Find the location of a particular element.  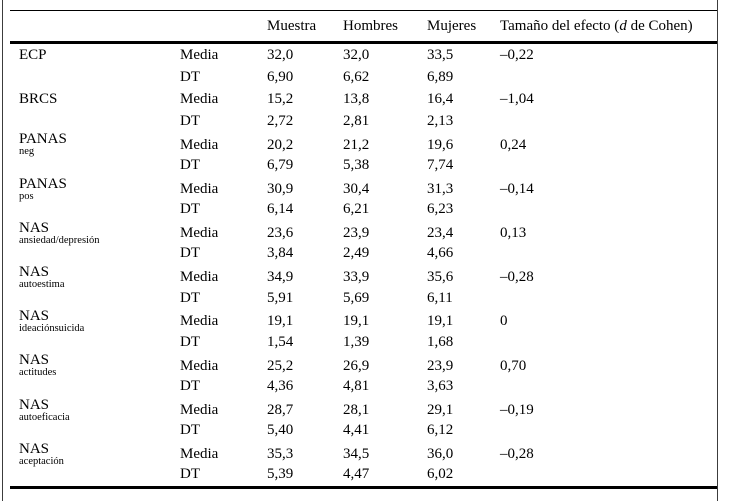

value-mujeres: 23,9 is located at coordinates (440, 365).